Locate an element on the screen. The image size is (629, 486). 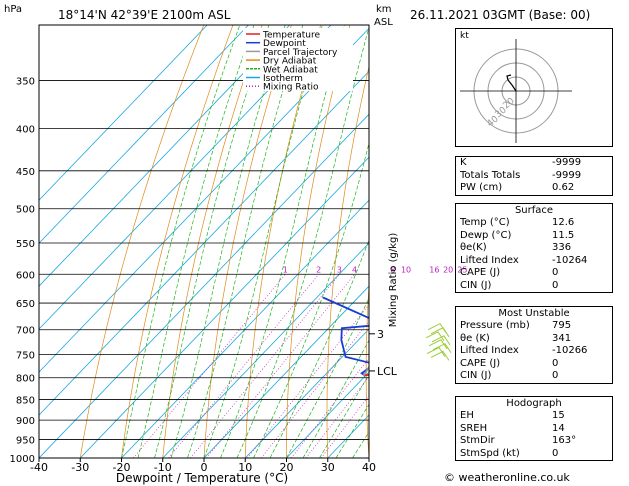
hodograph-plot: 40 30 20 is located at coordinates (516, 91).